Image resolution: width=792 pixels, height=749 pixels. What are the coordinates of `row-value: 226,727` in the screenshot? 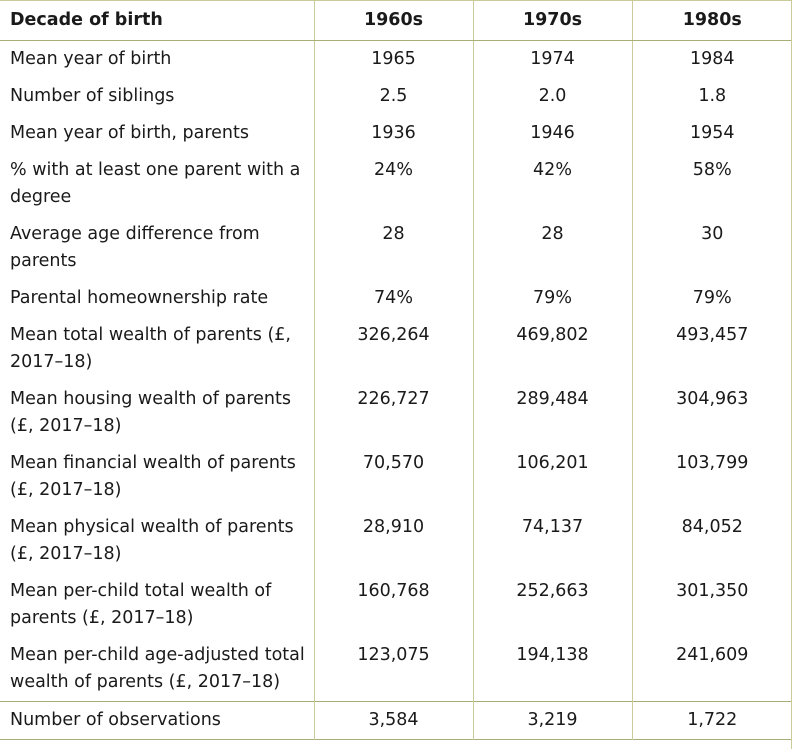 It's located at (393, 413).